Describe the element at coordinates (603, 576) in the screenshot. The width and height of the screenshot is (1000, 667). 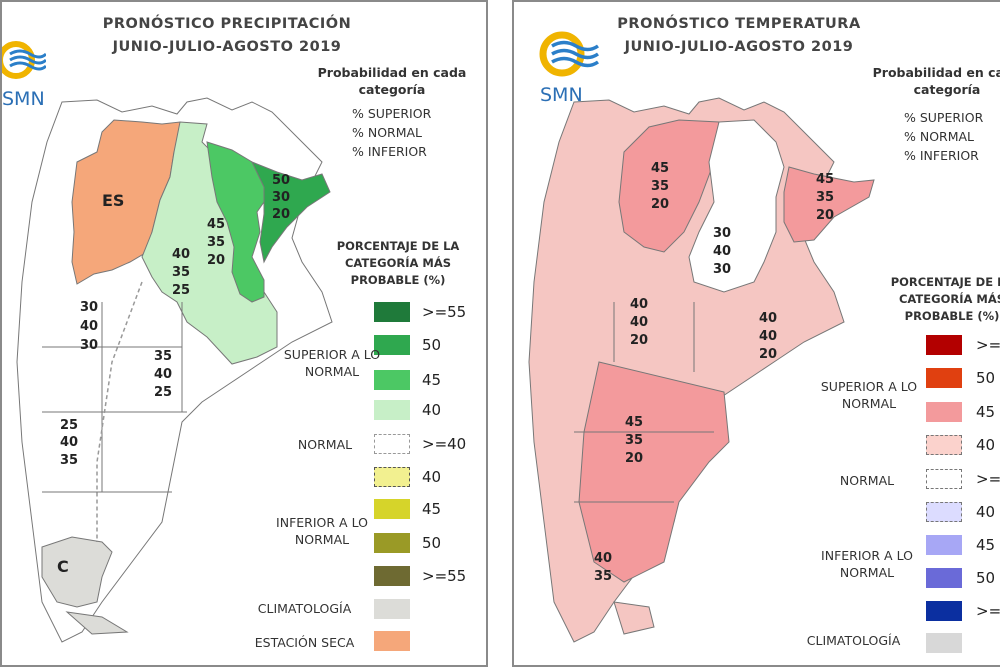
I see `sur-normal: 35` at that location.